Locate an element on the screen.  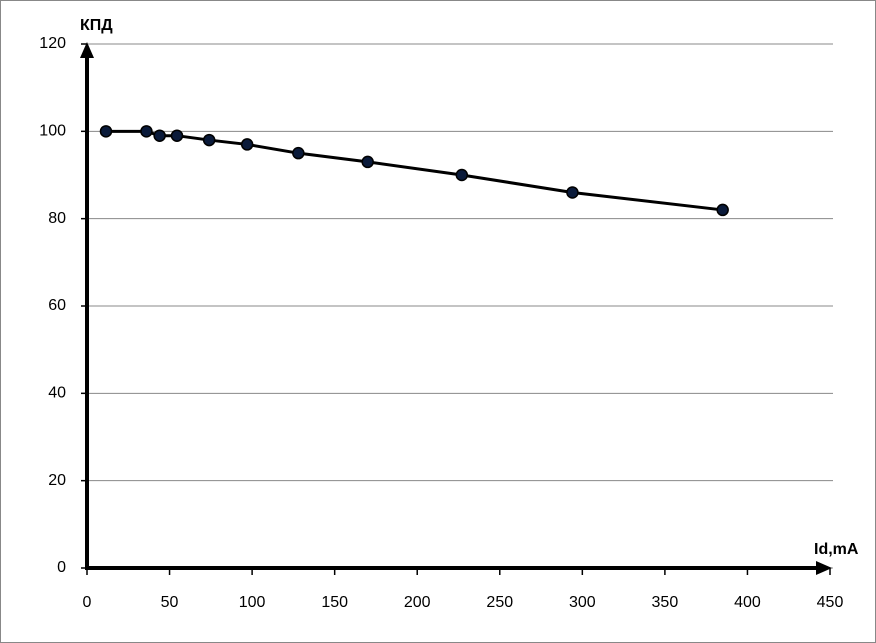
x-tick-label: 400 is located at coordinates (747, 602).